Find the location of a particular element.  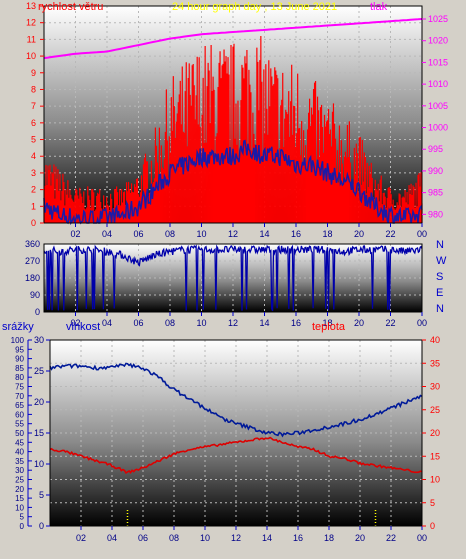

rain-y-tick-label: 40 is located at coordinates (19, 452).